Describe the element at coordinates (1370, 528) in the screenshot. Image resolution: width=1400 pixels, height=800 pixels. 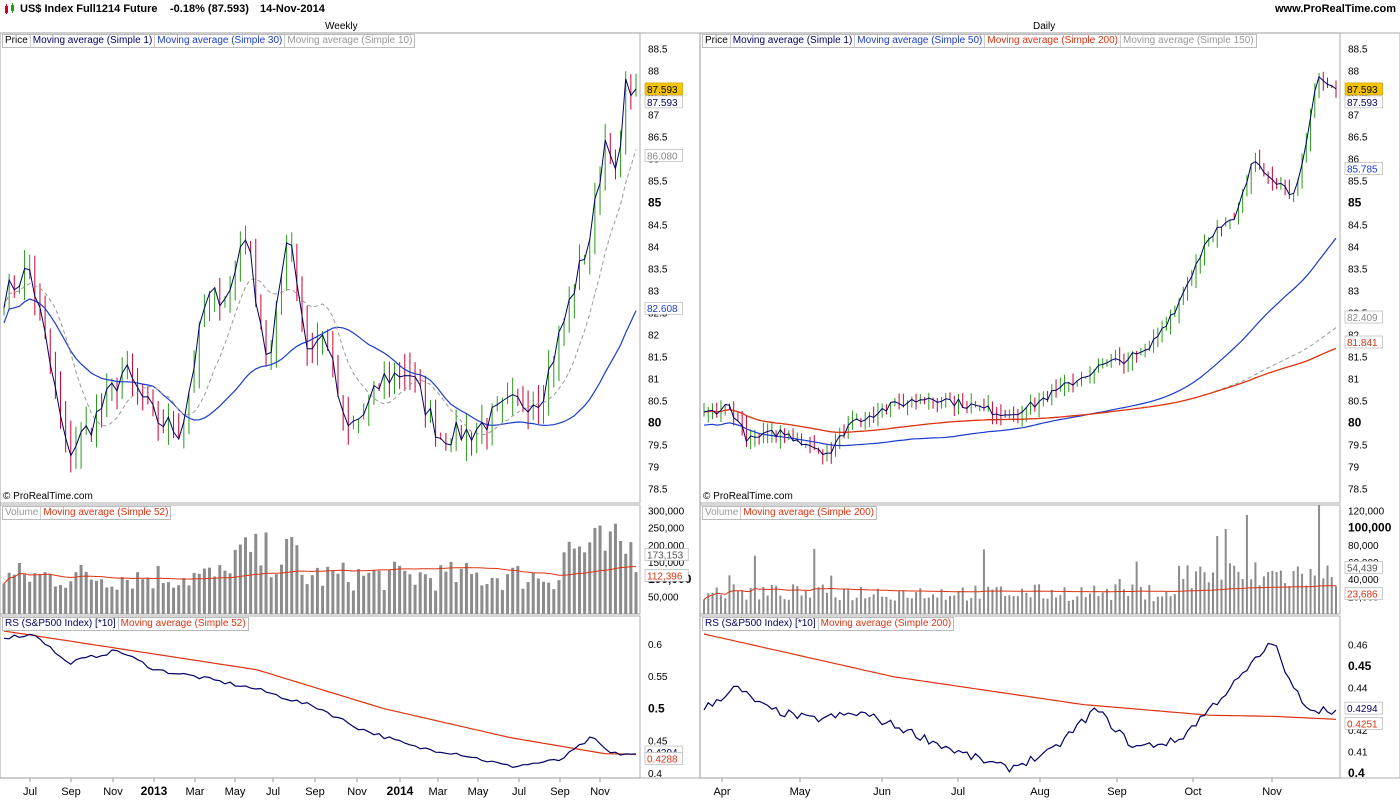
I see `daily-volume-tick: 100,000` at that location.